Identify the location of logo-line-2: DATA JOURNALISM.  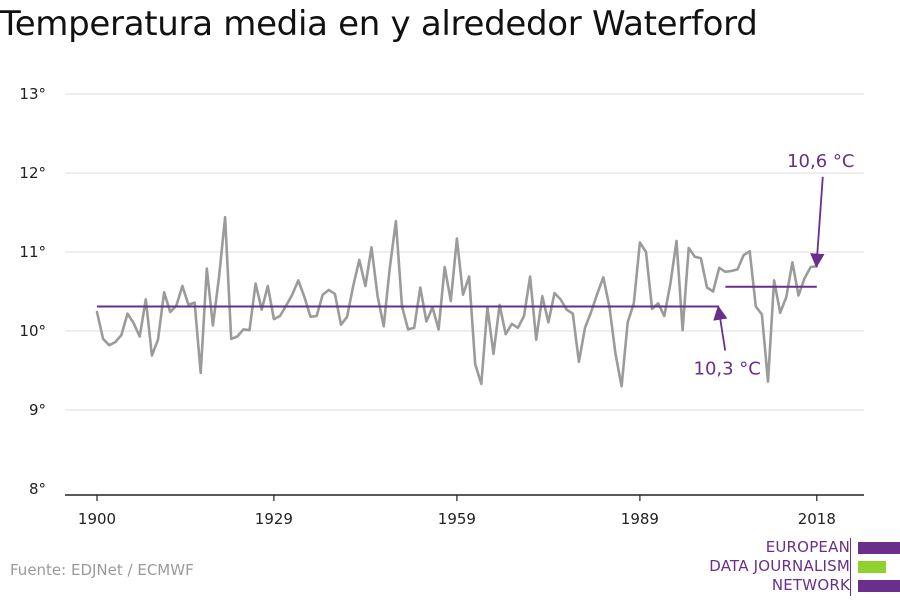
(779, 566).